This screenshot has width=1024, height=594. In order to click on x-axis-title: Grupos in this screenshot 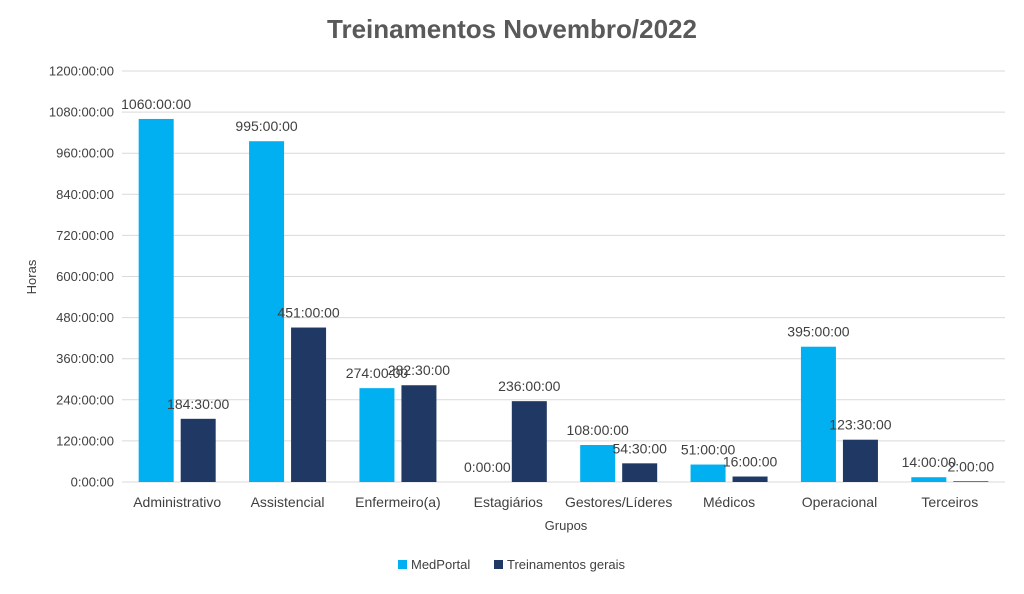, I will do `click(566, 525)`.